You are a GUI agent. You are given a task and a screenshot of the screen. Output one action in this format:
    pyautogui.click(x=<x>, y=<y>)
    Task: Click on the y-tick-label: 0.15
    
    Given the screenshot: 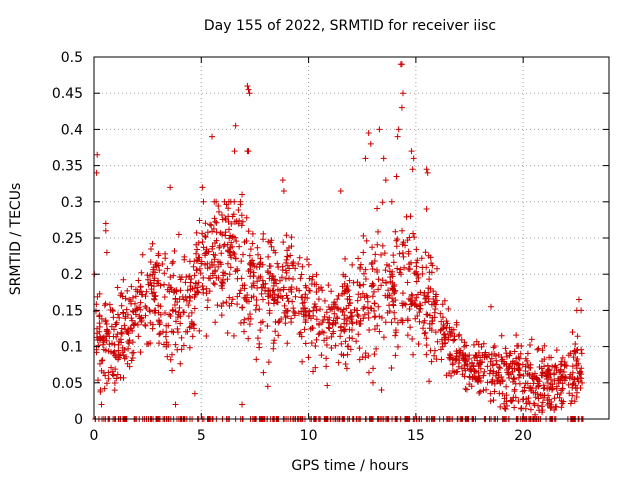 What is the action you would take?
    pyautogui.click(x=67, y=311)
    